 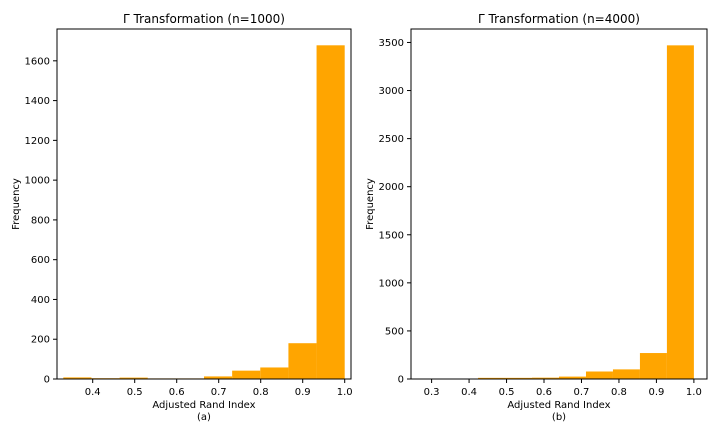 What do you see at coordinates (391, 139) in the screenshot?
I see `y-tick-label: 2500` at bounding box center [391, 139].